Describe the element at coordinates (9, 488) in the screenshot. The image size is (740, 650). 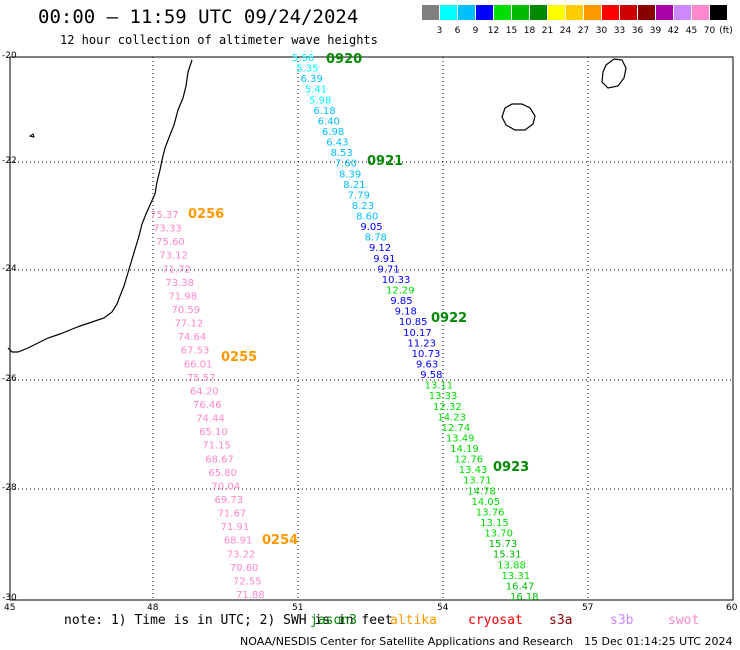
I see `lat-tick: -28` at that location.